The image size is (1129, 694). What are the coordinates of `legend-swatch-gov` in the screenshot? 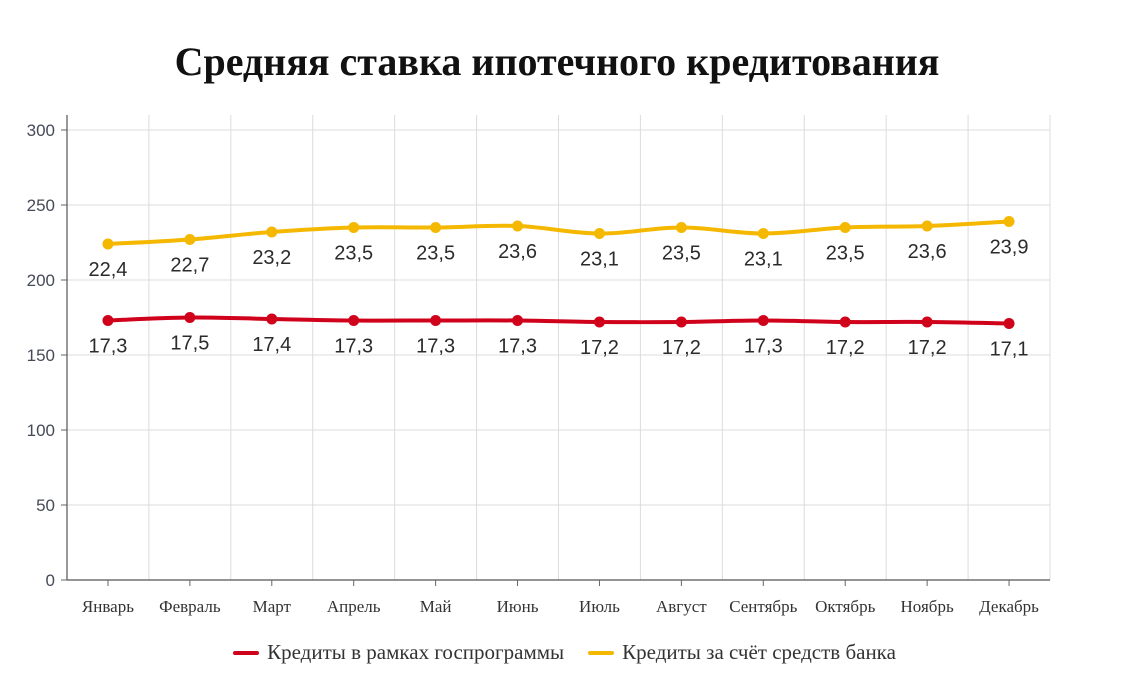 It's located at (246, 652).